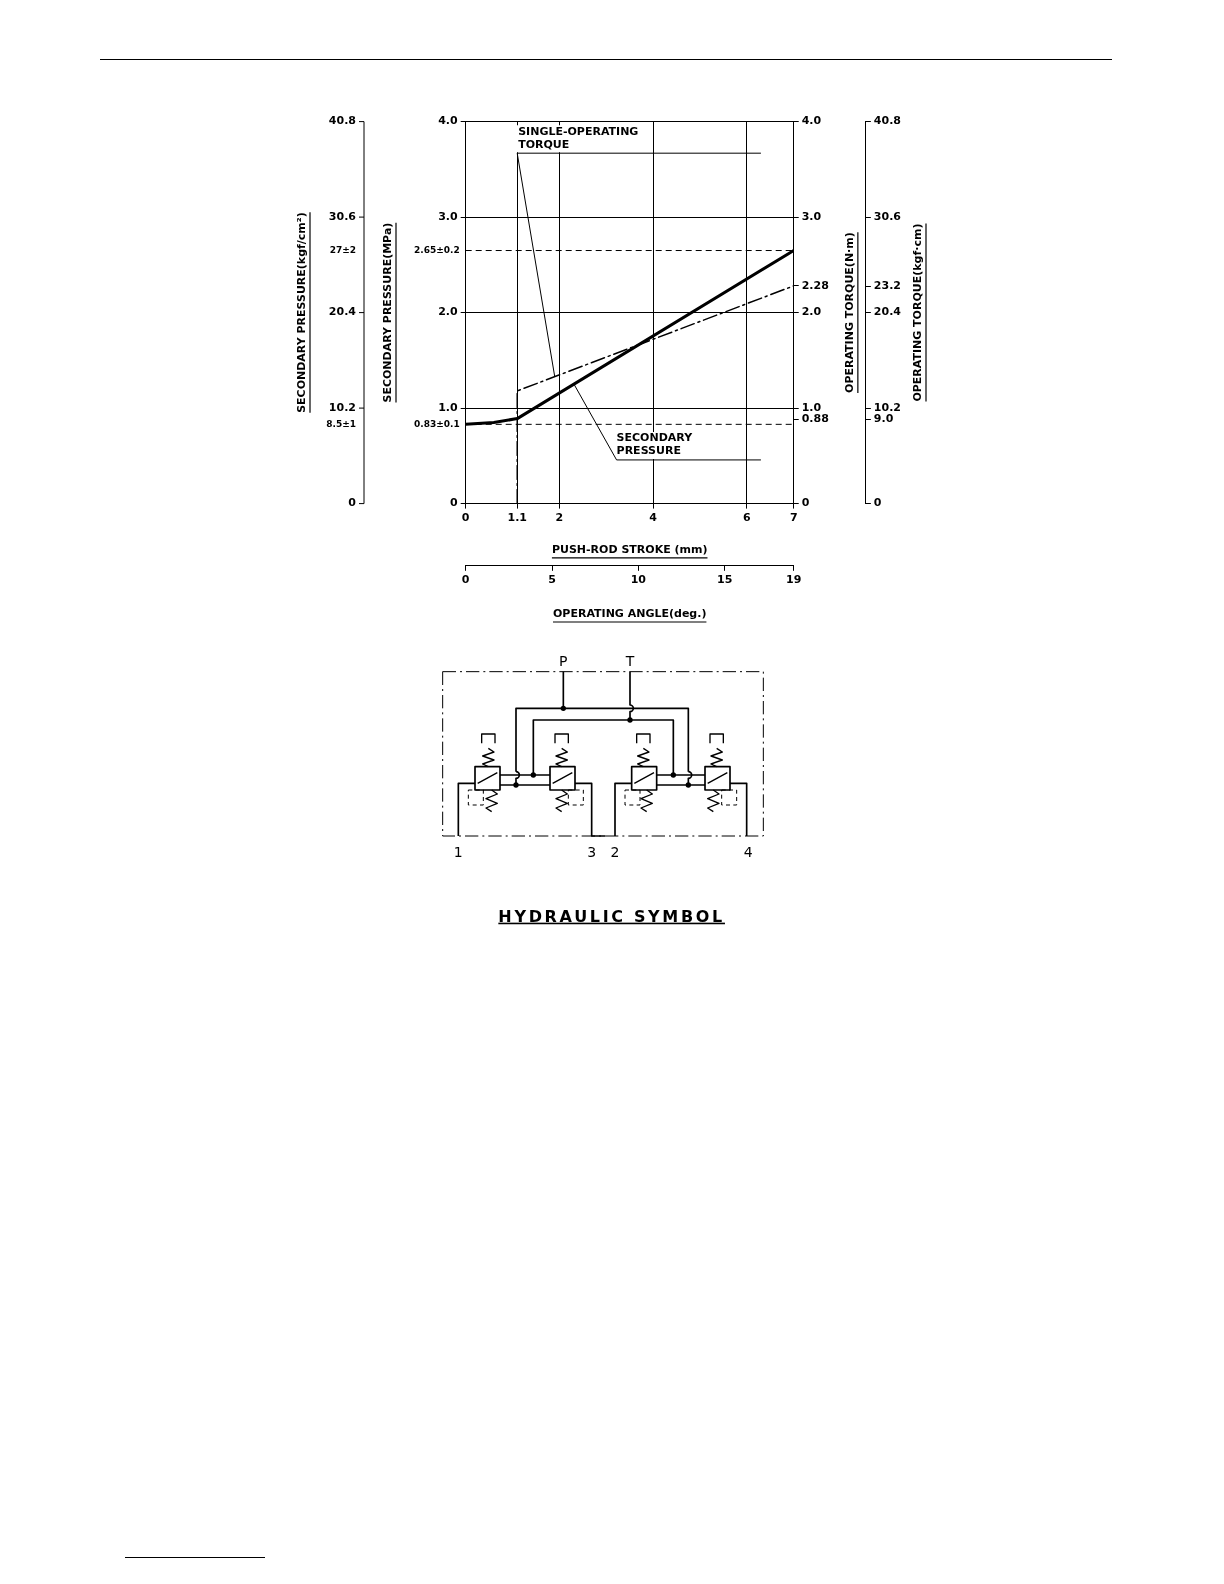 Image resolution: width=1224 pixels, height=1584 pixels. I want to click on ref-line-label: 0.83±0.1, so click(436, 423).